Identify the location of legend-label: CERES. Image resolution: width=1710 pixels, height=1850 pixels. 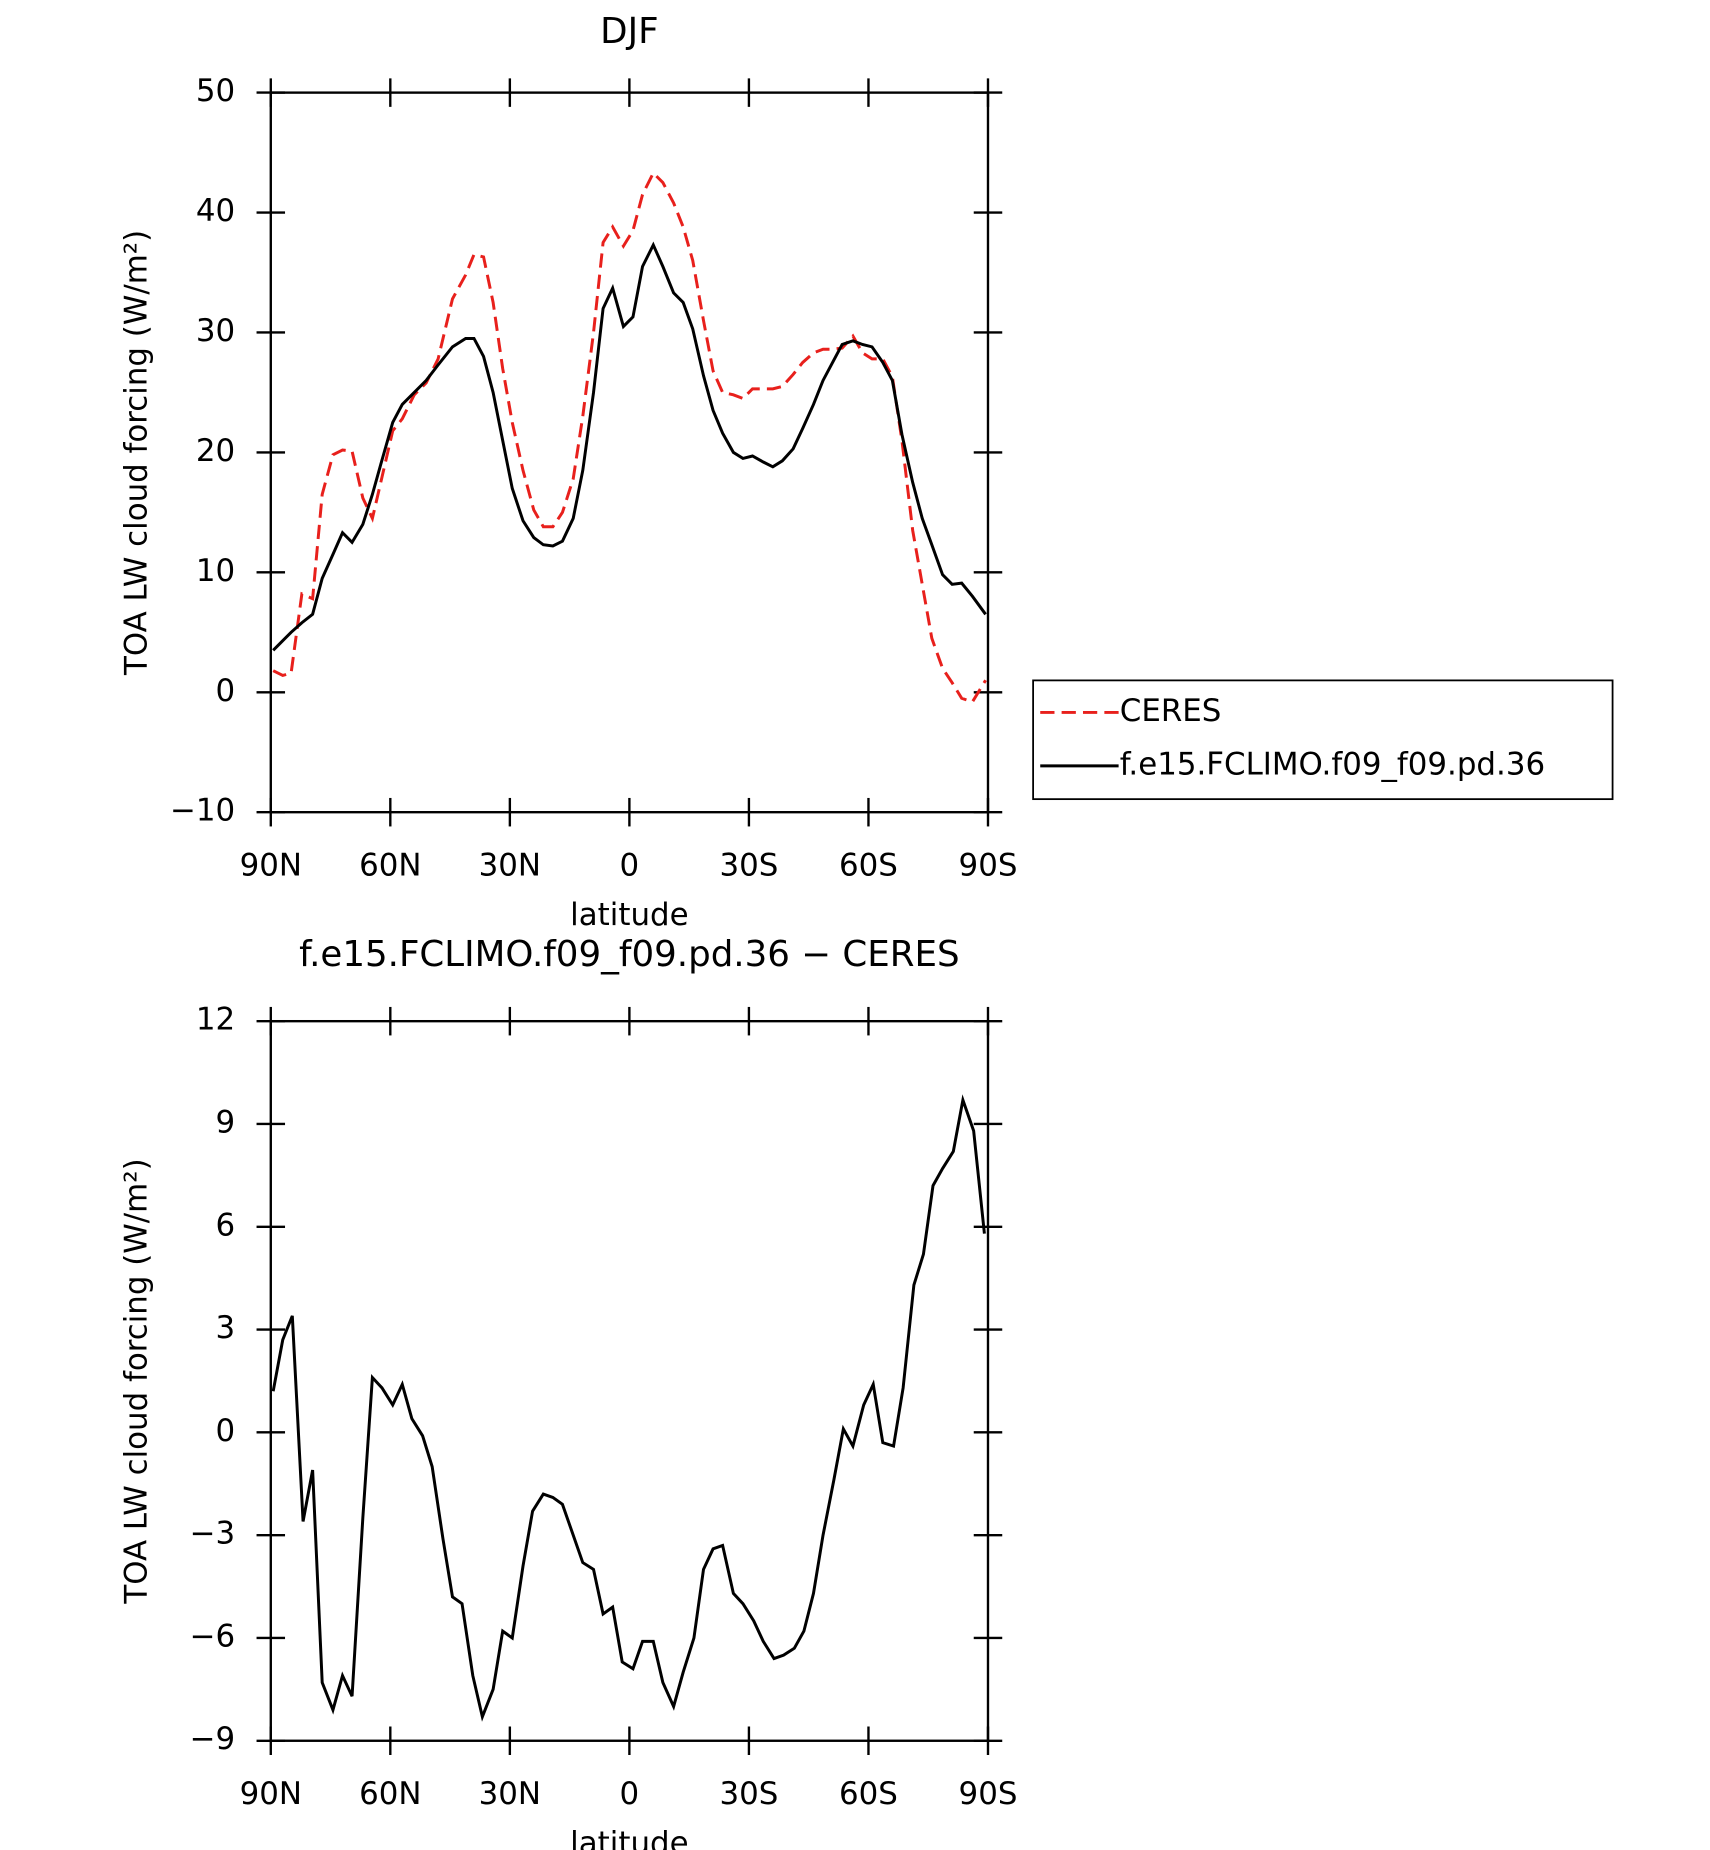
(1171, 711).